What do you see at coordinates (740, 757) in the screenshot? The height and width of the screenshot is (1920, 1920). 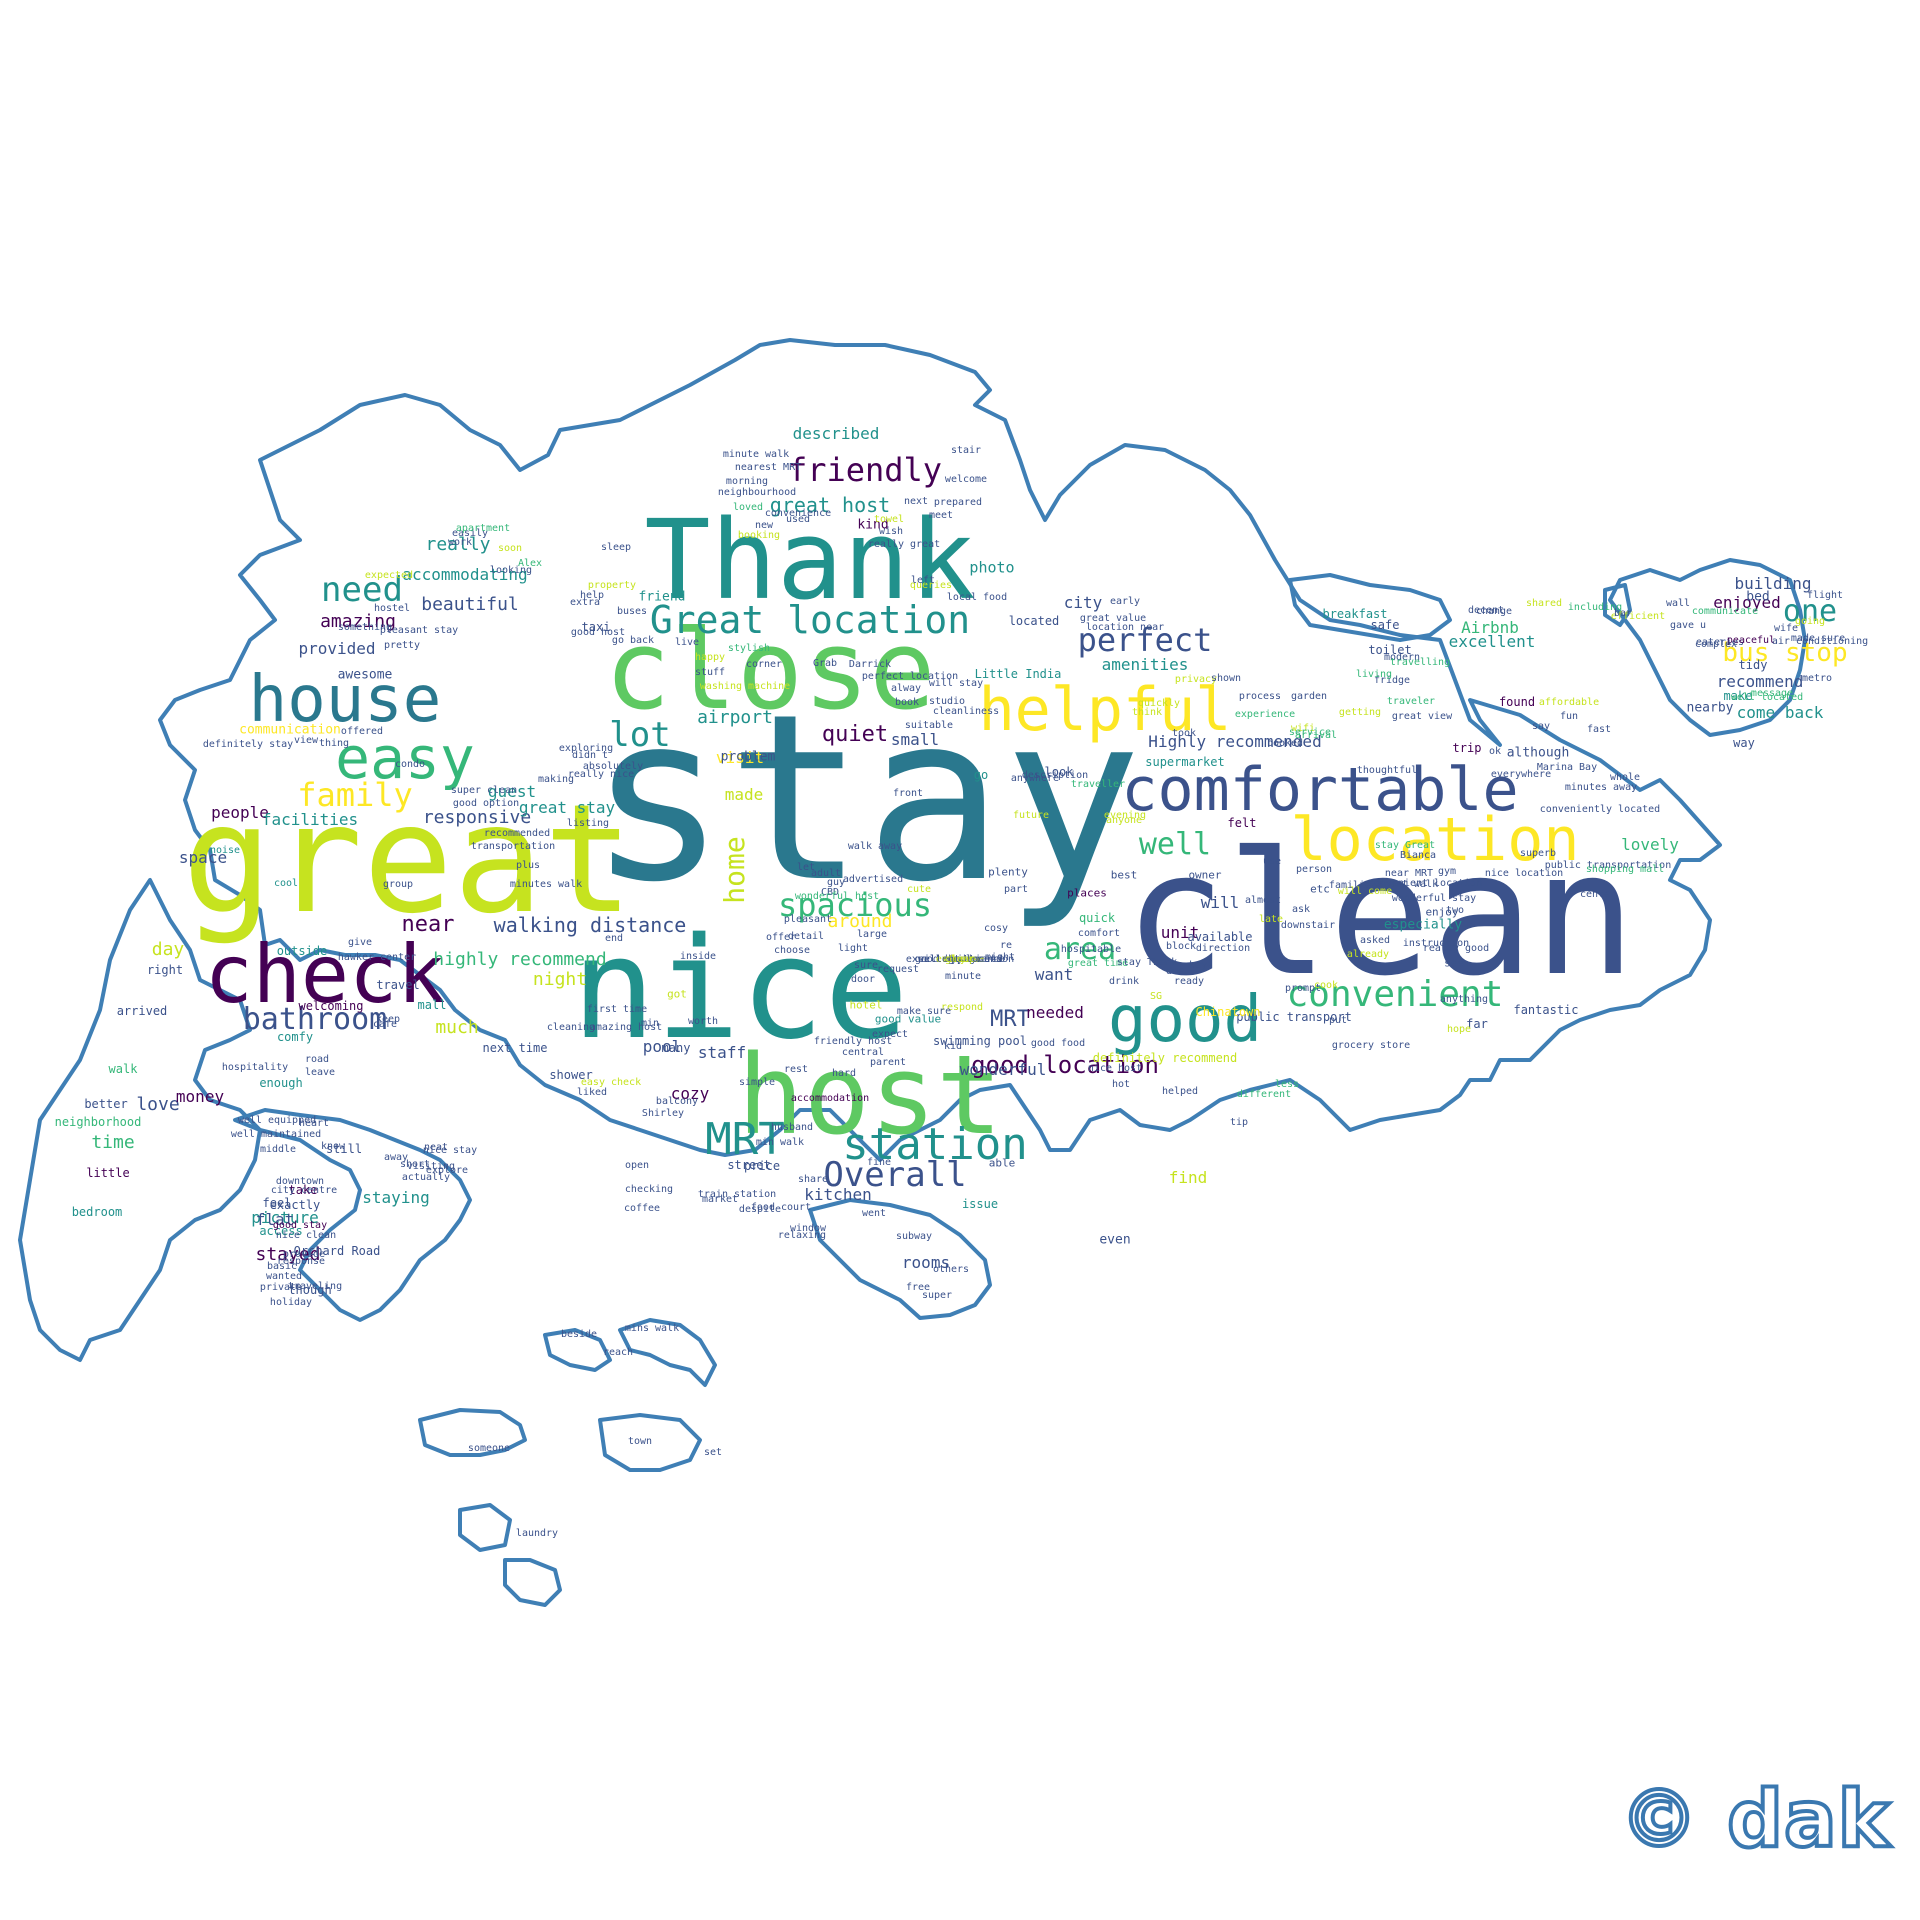 I see `word-cloud-term: visit` at bounding box center [740, 757].